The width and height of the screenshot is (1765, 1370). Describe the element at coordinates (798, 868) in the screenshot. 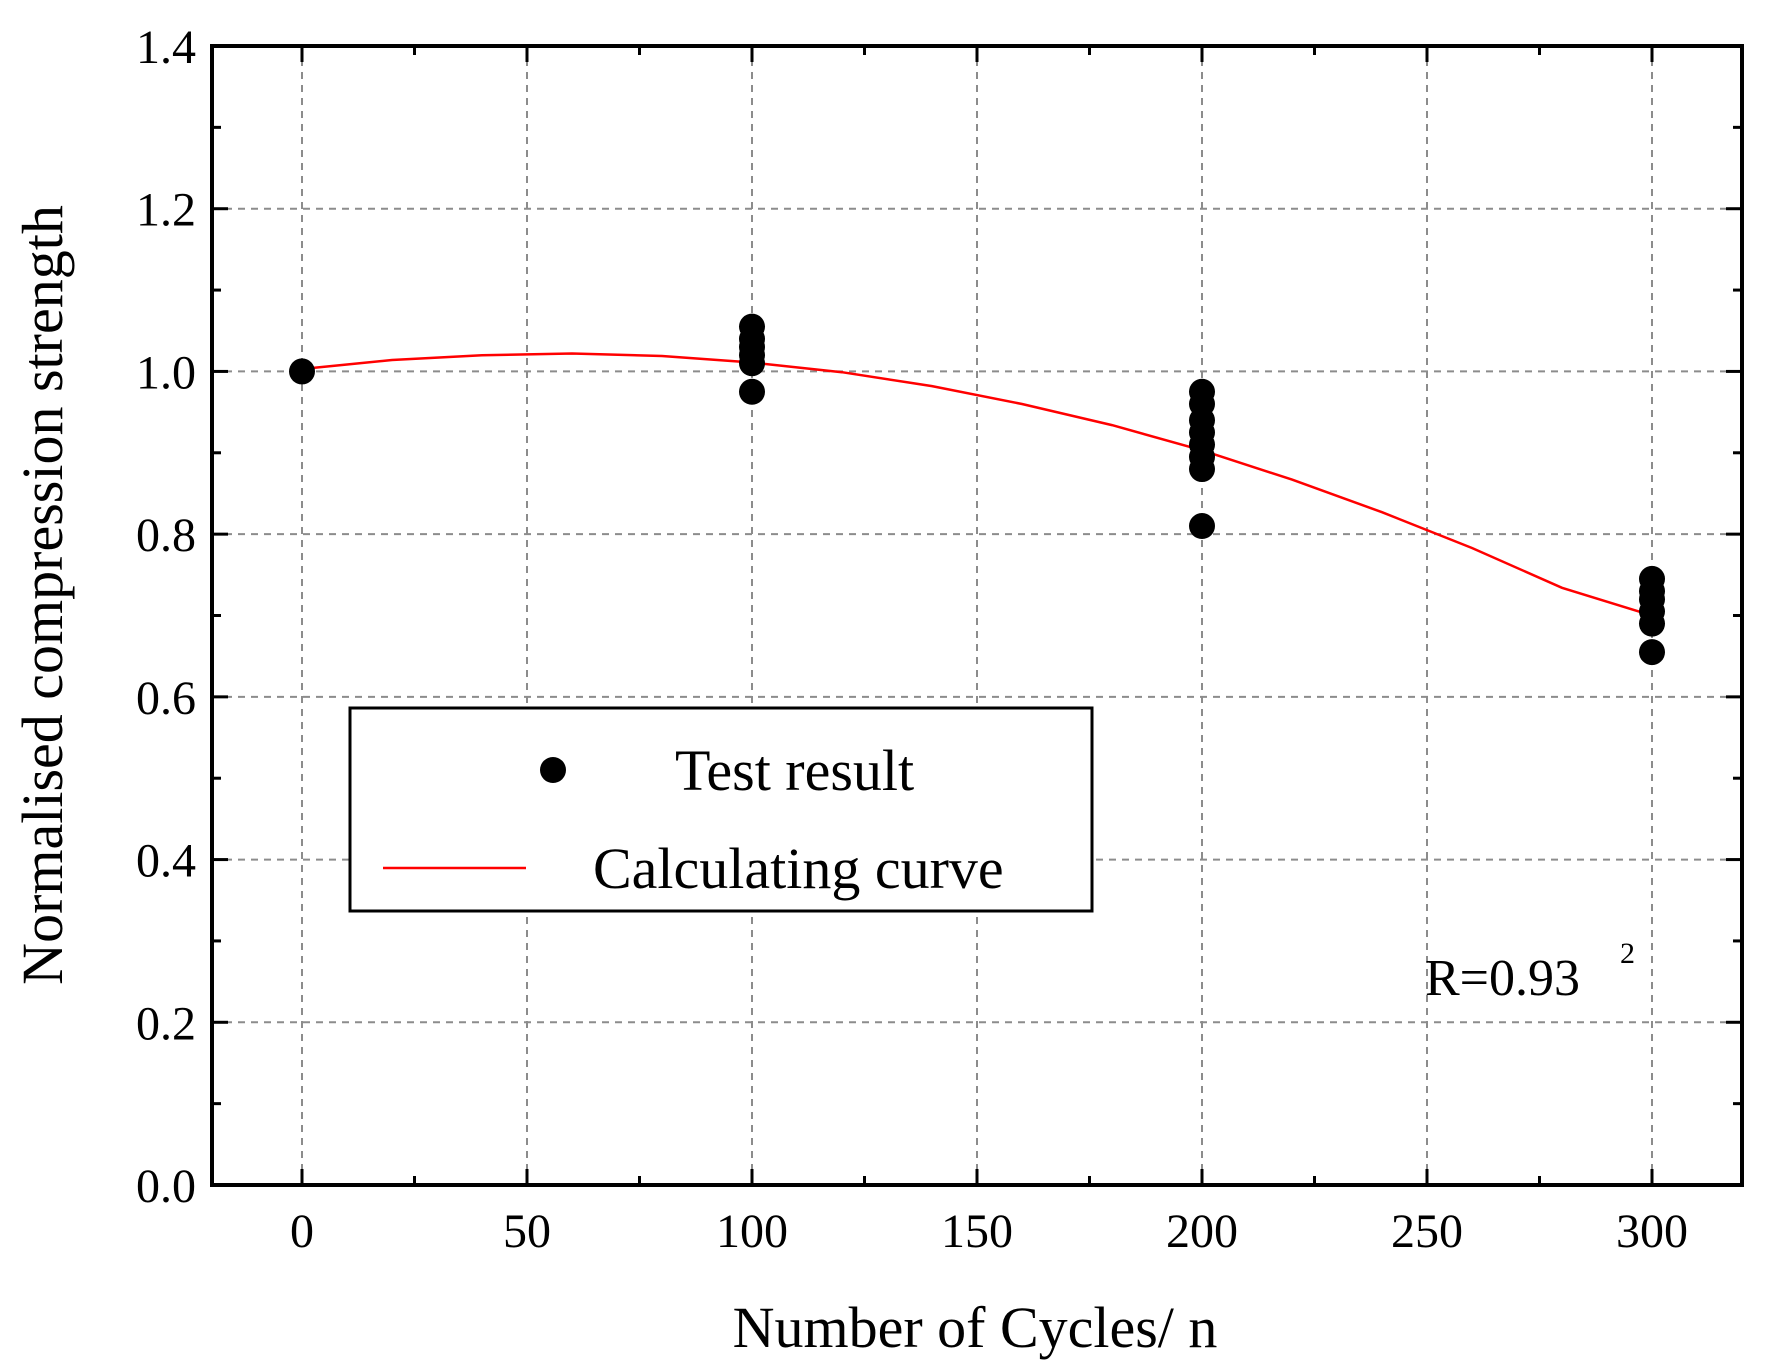

I see `legend-label-calculating-curve: Calculating curve` at that location.